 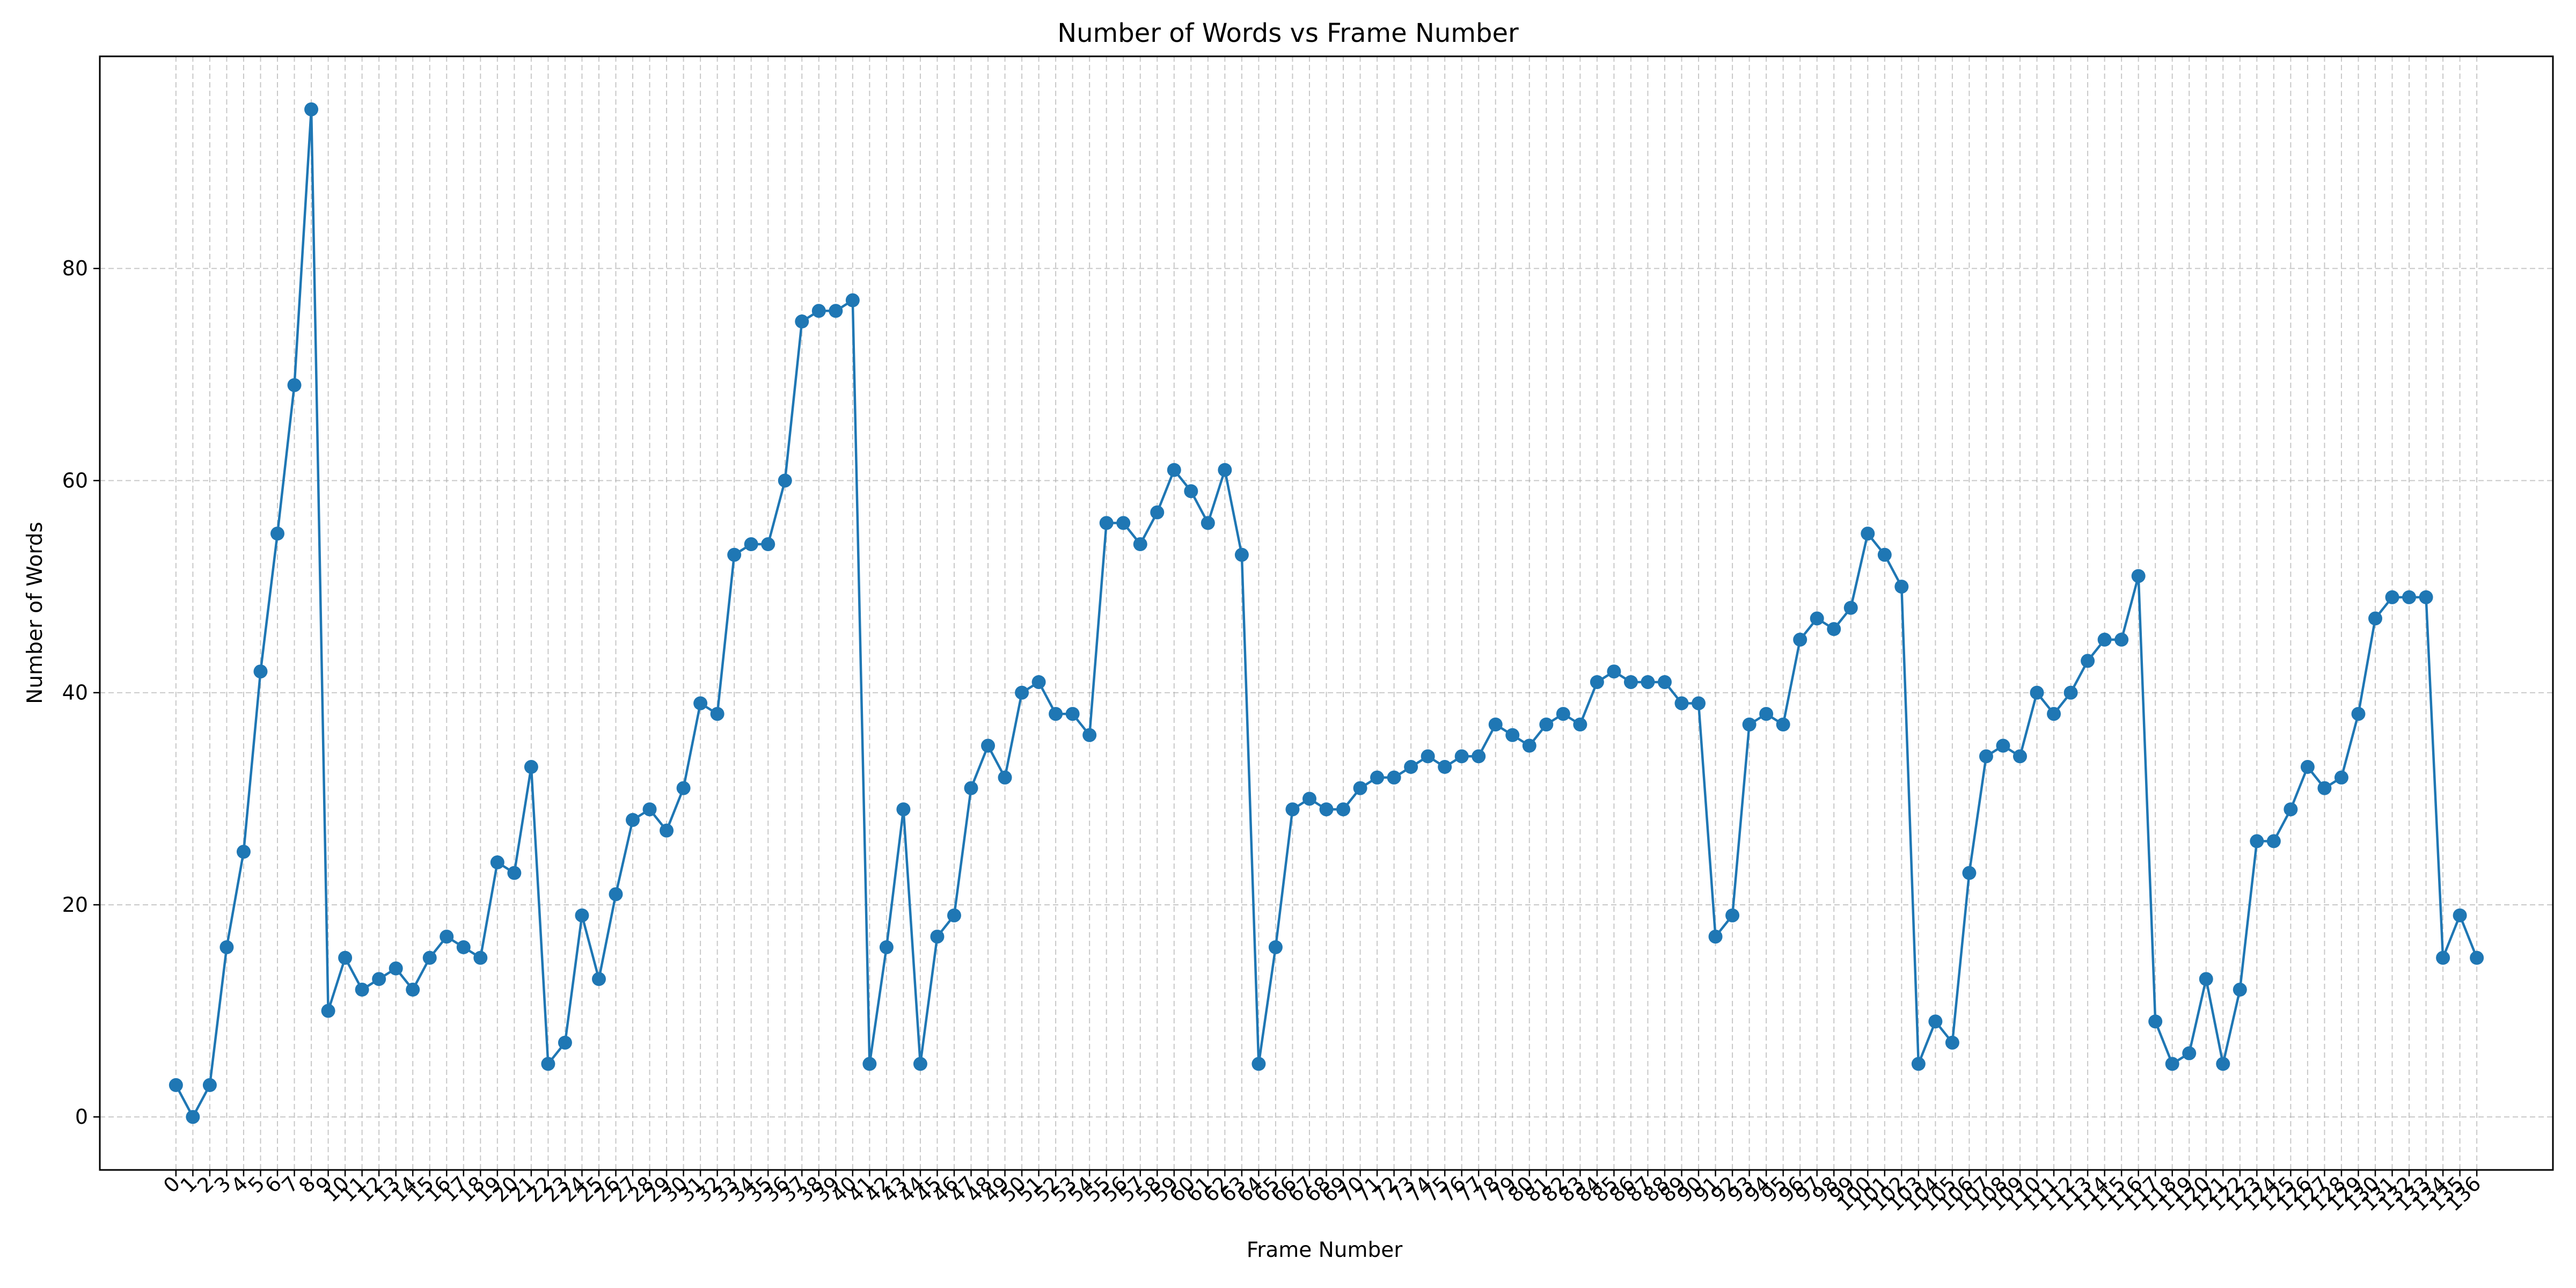 I want to click on y-tick-label: 0, so click(x=81, y=1117).